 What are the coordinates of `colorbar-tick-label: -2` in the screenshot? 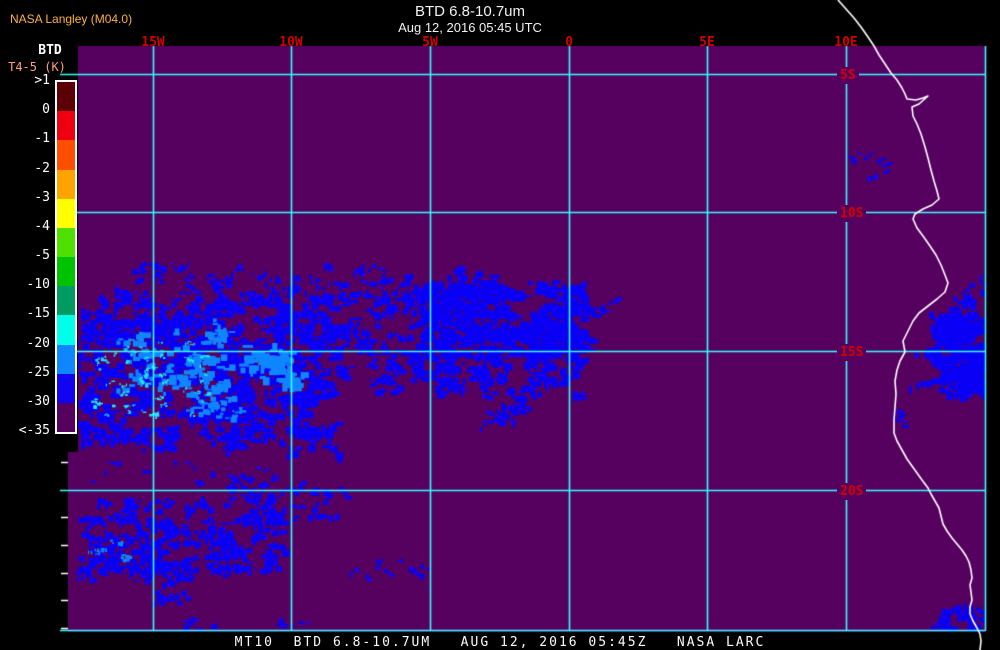 It's located at (42, 168).